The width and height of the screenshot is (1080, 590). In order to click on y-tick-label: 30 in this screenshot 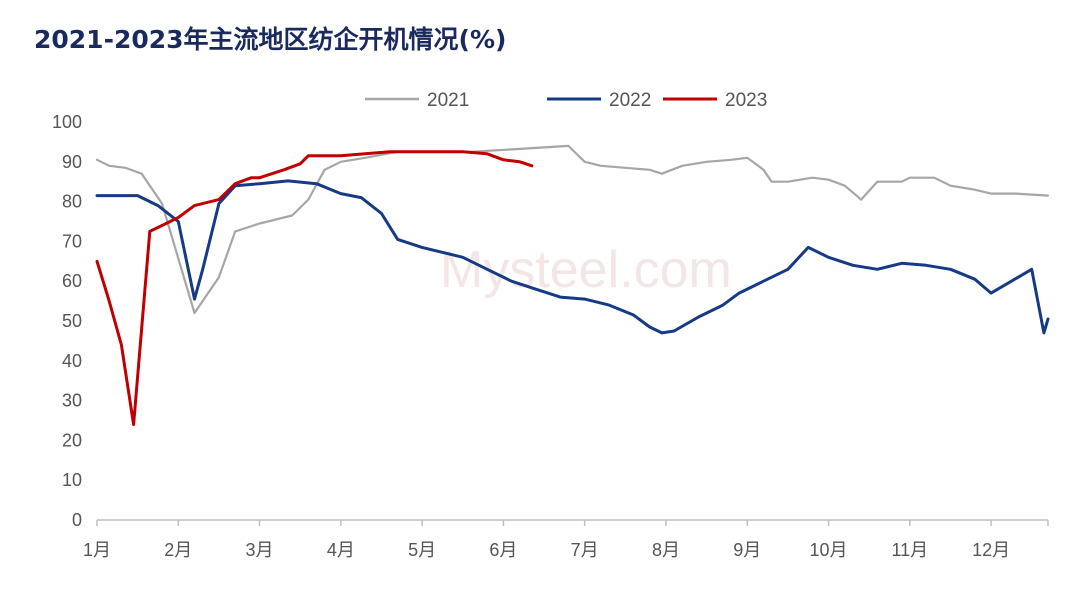, I will do `click(72, 401)`.